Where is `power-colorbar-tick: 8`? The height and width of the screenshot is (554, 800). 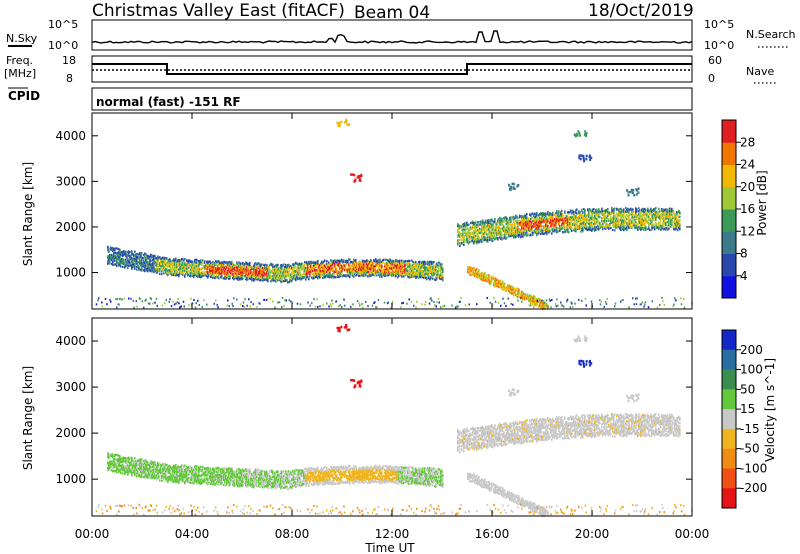 power-colorbar-tick: 8 is located at coordinates (744, 254).